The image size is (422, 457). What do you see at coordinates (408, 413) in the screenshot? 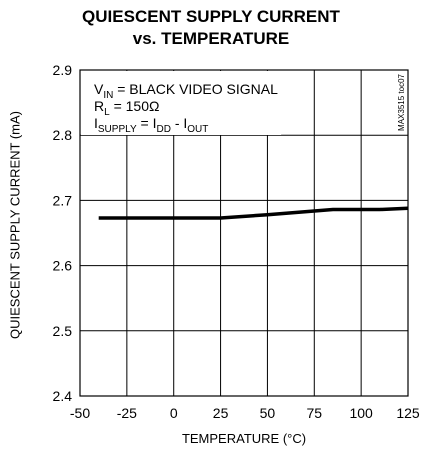
I see `x-tick-label: 125` at bounding box center [408, 413].